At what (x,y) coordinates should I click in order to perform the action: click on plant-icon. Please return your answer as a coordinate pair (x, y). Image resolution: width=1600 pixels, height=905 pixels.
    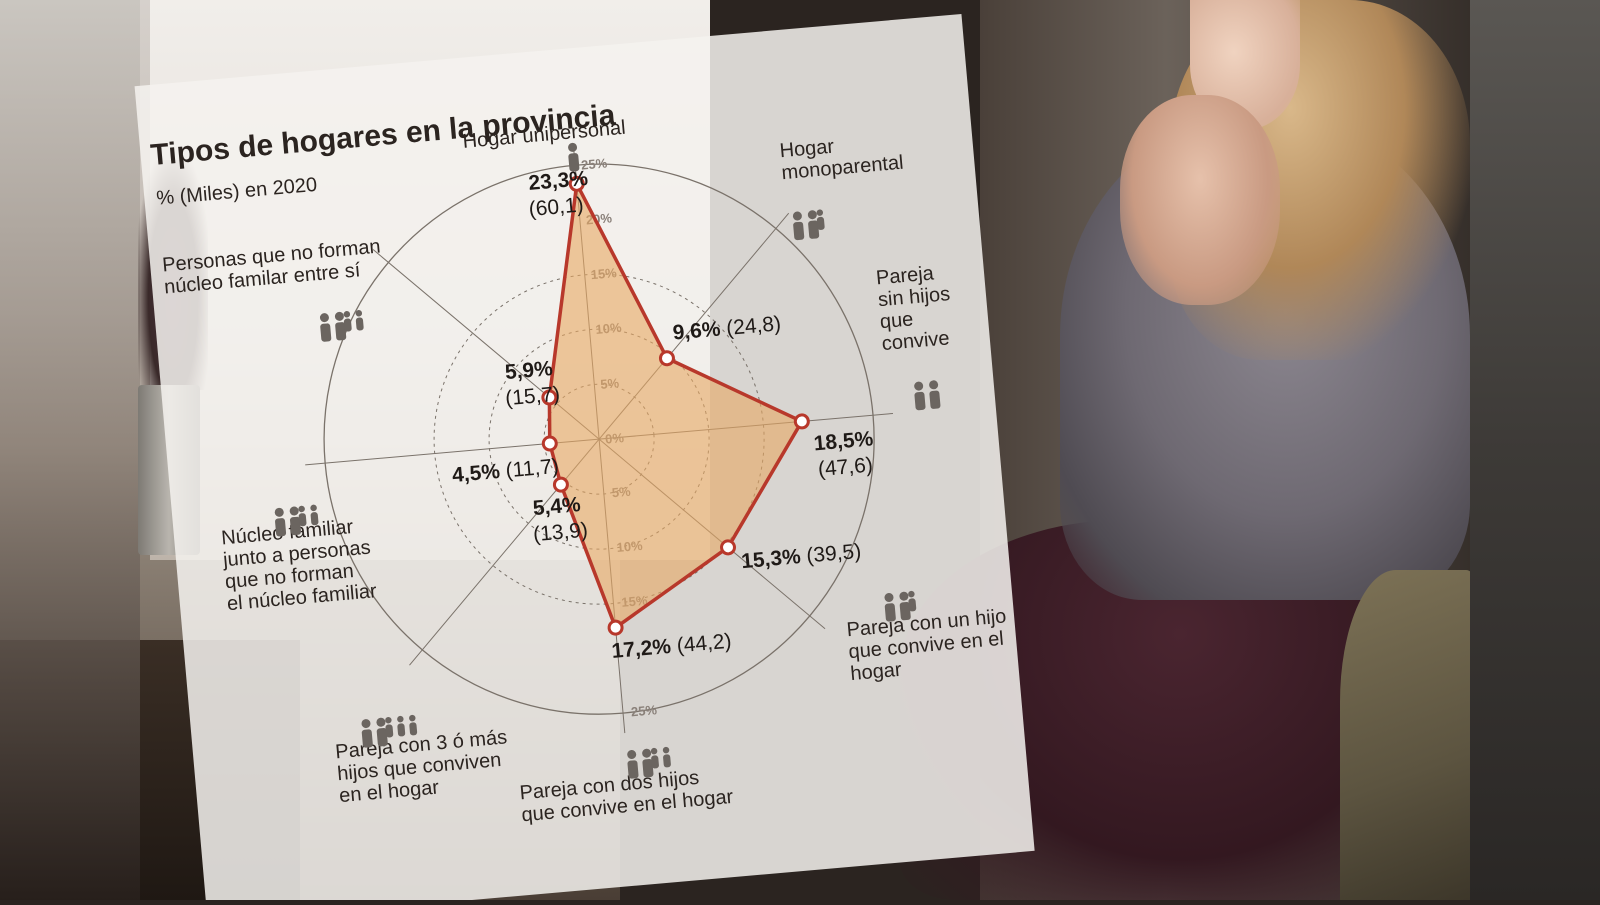
    Looking at the image, I should click on (173, 275).